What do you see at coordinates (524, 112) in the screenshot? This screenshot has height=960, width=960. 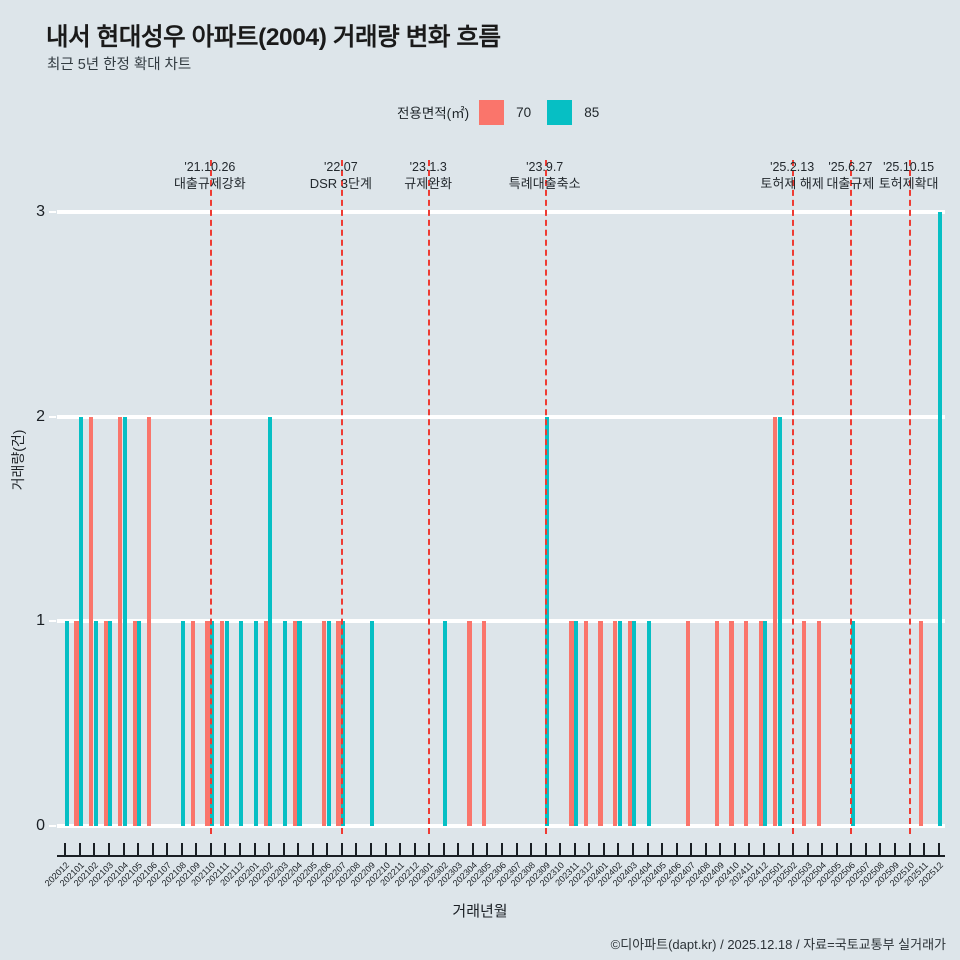 I see `legend-label-70: 70` at bounding box center [524, 112].